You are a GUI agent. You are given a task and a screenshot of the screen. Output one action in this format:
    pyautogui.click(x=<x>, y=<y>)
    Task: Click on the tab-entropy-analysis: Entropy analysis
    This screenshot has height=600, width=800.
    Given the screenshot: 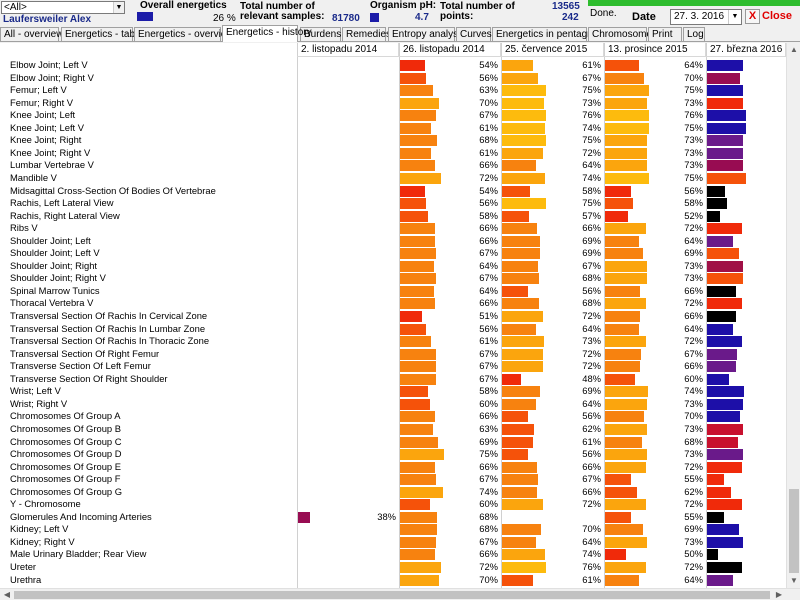 What is the action you would take?
    pyautogui.click(x=426, y=34)
    